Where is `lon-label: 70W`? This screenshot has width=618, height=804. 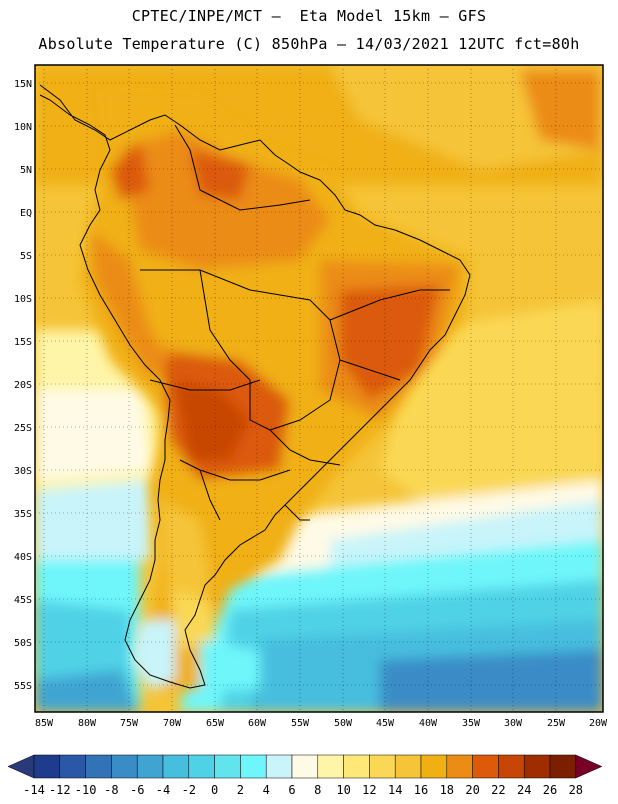
lon-label: 70W is located at coordinates (172, 723).